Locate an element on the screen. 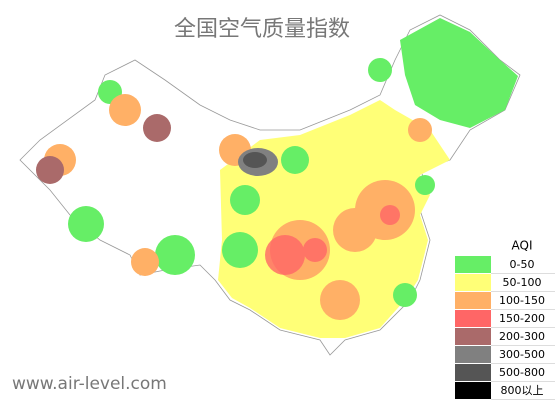 The image size is (555, 400). legend-title: AQI is located at coordinates (522, 246).